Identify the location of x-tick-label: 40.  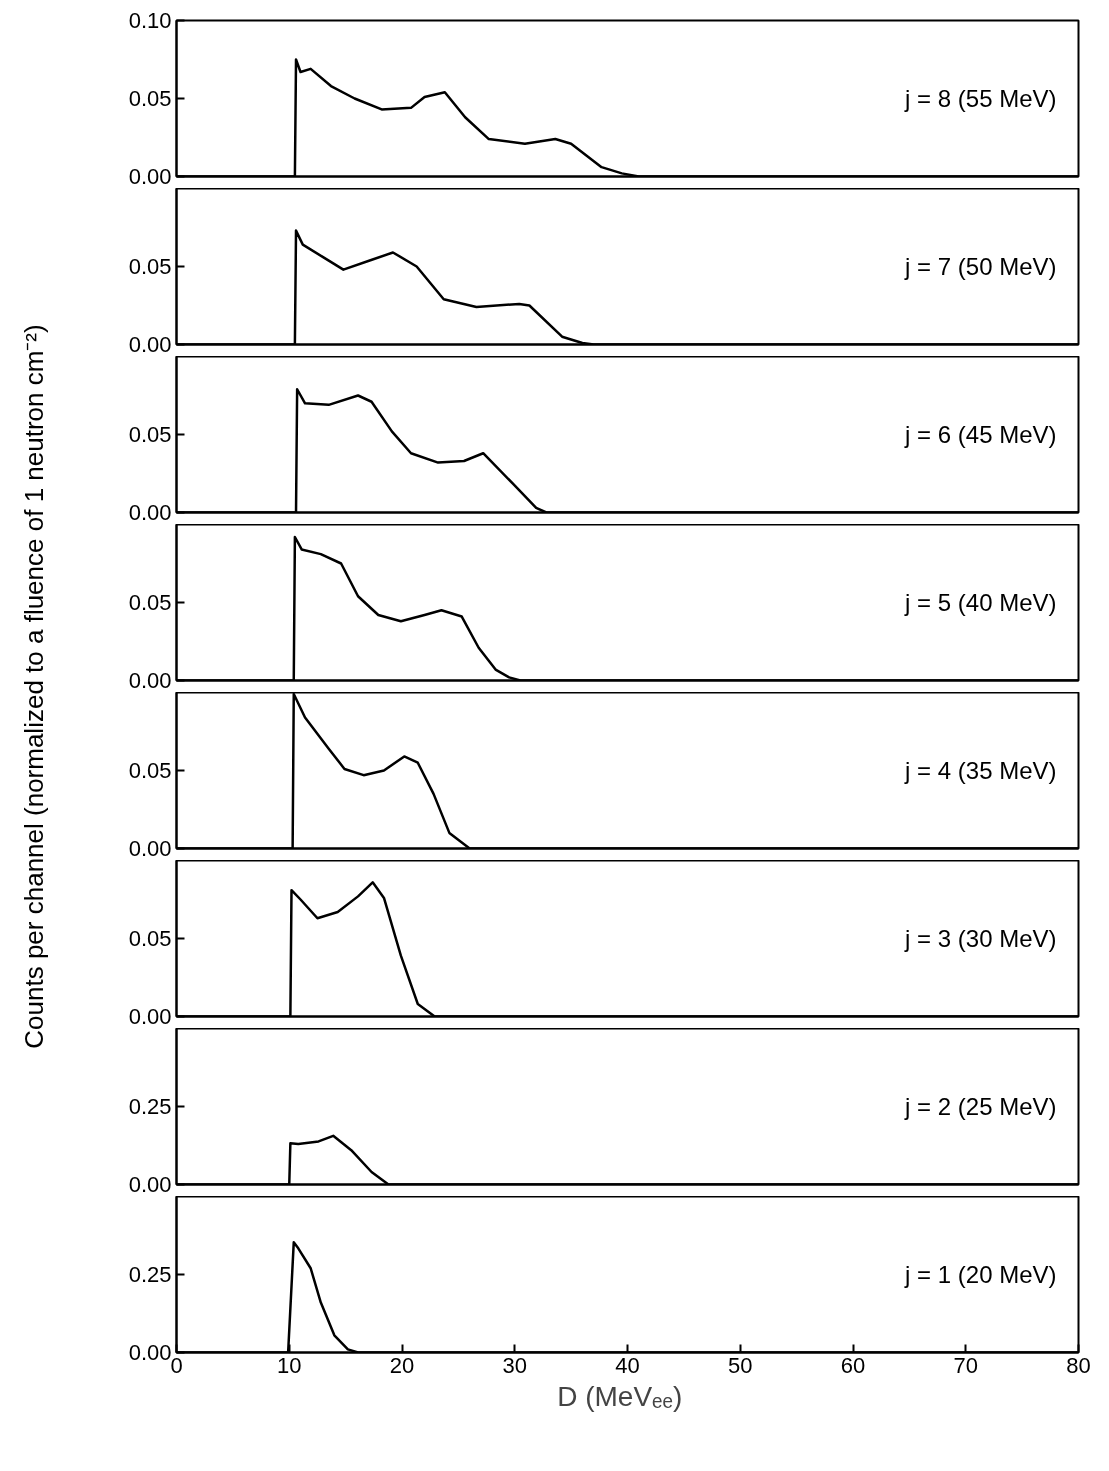
(627, 1365).